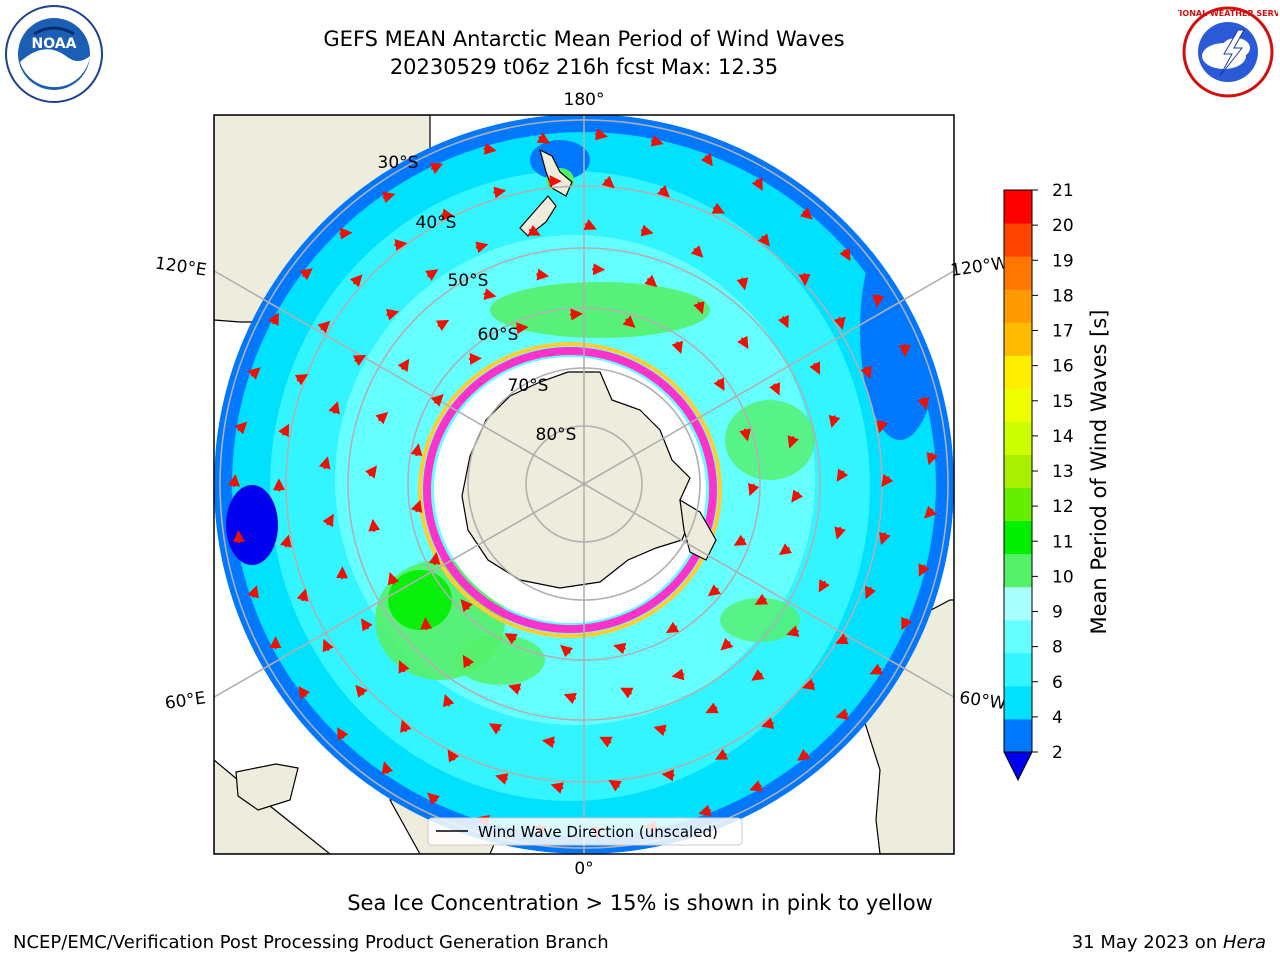  What do you see at coordinates (1063, 472) in the screenshot?
I see `colorbar-tick-label: 13` at bounding box center [1063, 472].